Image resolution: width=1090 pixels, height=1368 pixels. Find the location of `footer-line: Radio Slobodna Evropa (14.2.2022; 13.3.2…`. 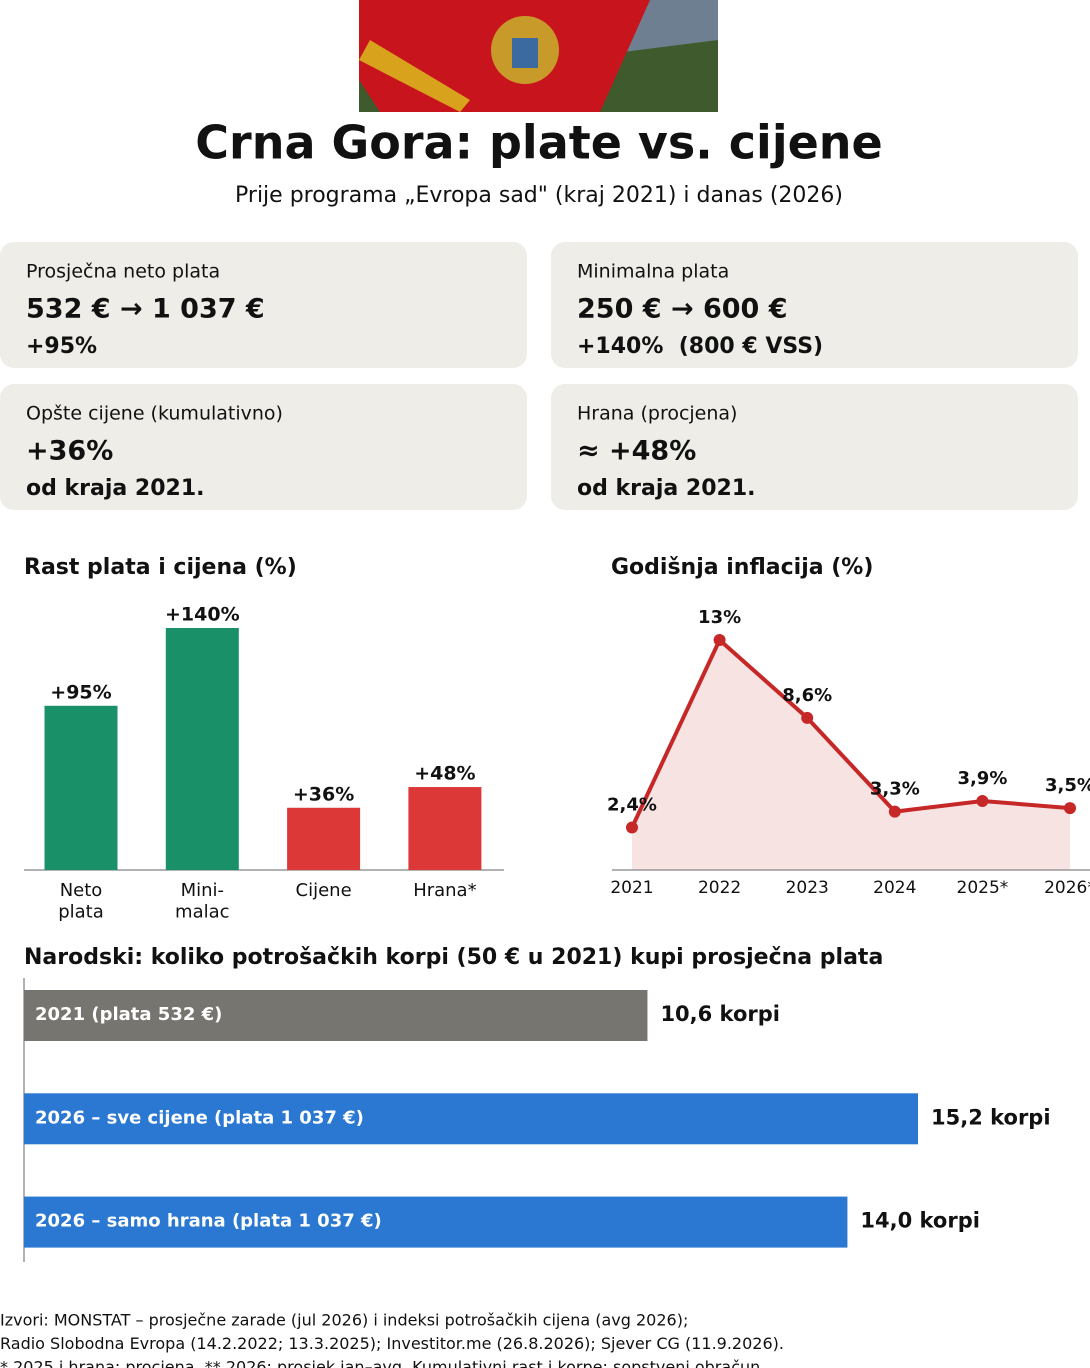

footer-line: Radio Slobodna Evropa (14.2.2022; 13.3.2… is located at coordinates (392, 1343).